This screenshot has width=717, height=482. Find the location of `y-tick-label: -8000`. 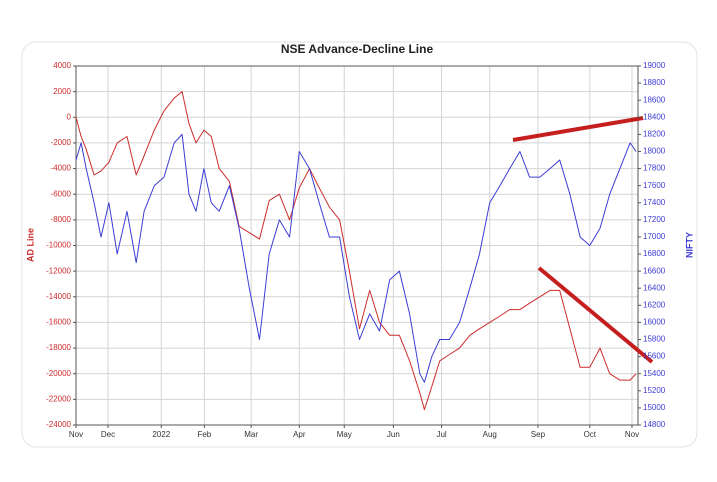

y-tick-label: -8000 is located at coordinates (61, 219).